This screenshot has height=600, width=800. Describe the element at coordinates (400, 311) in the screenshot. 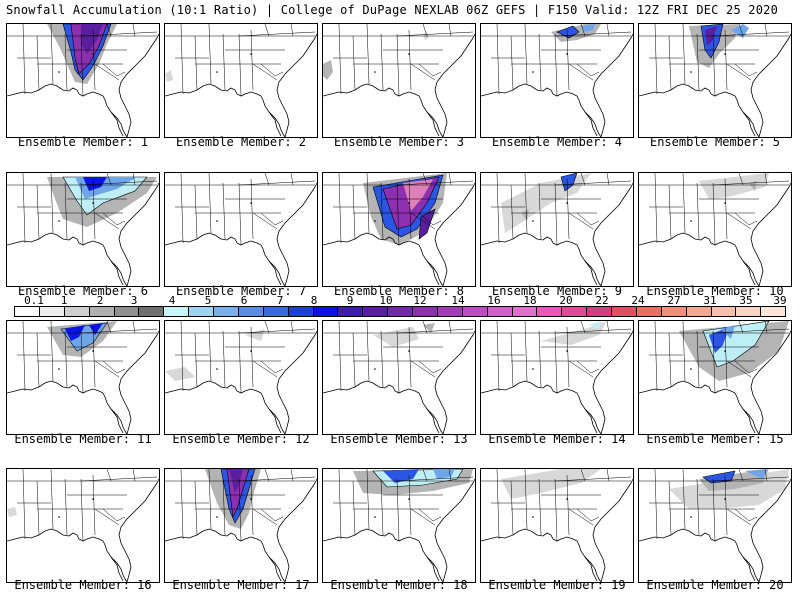

I see `snowfall-colorbar` at that location.